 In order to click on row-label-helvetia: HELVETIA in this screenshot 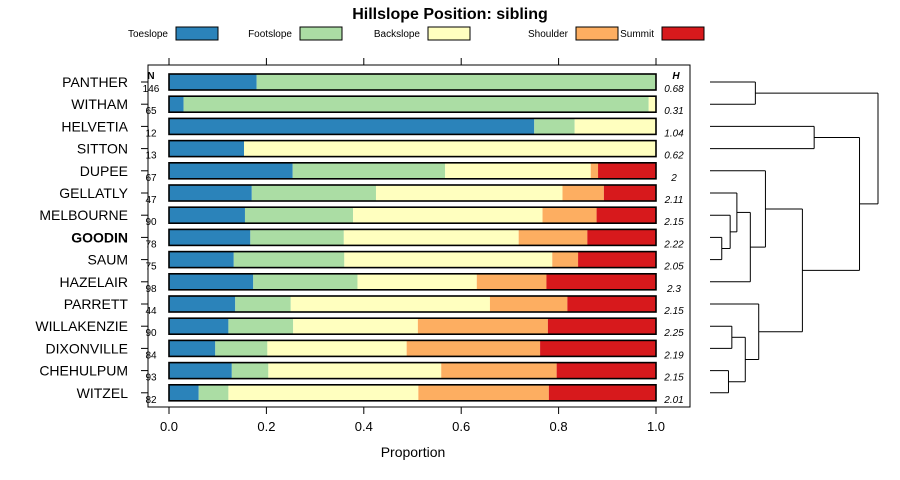, I will do `click(94, 126)`.